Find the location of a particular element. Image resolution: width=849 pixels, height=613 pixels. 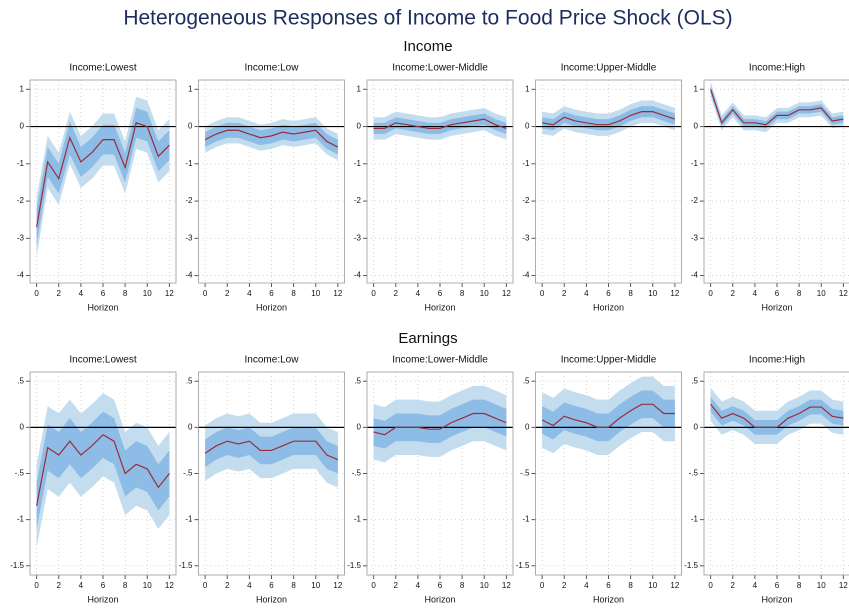

y-tick-label: -.5 is located at coordinates (694, 473).